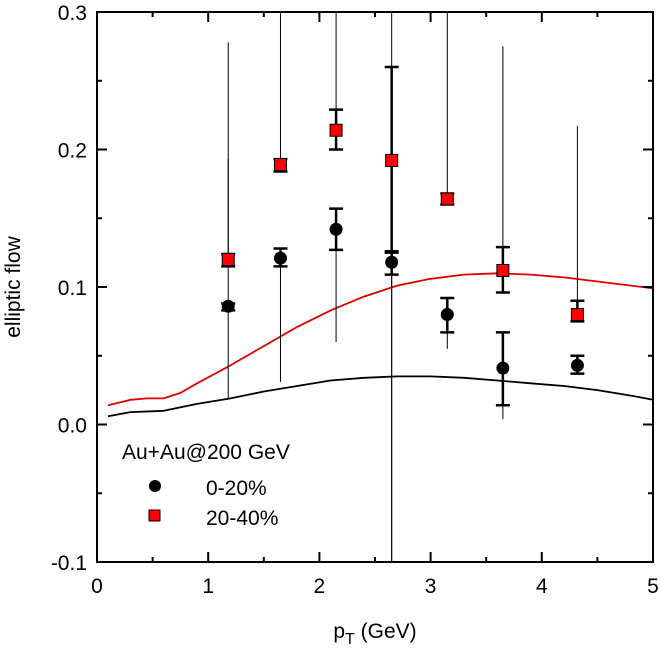 Image resolution: width=661 pixels, height=653 pixels. I want to click on x-tick-label: 1, so click(208, 586).